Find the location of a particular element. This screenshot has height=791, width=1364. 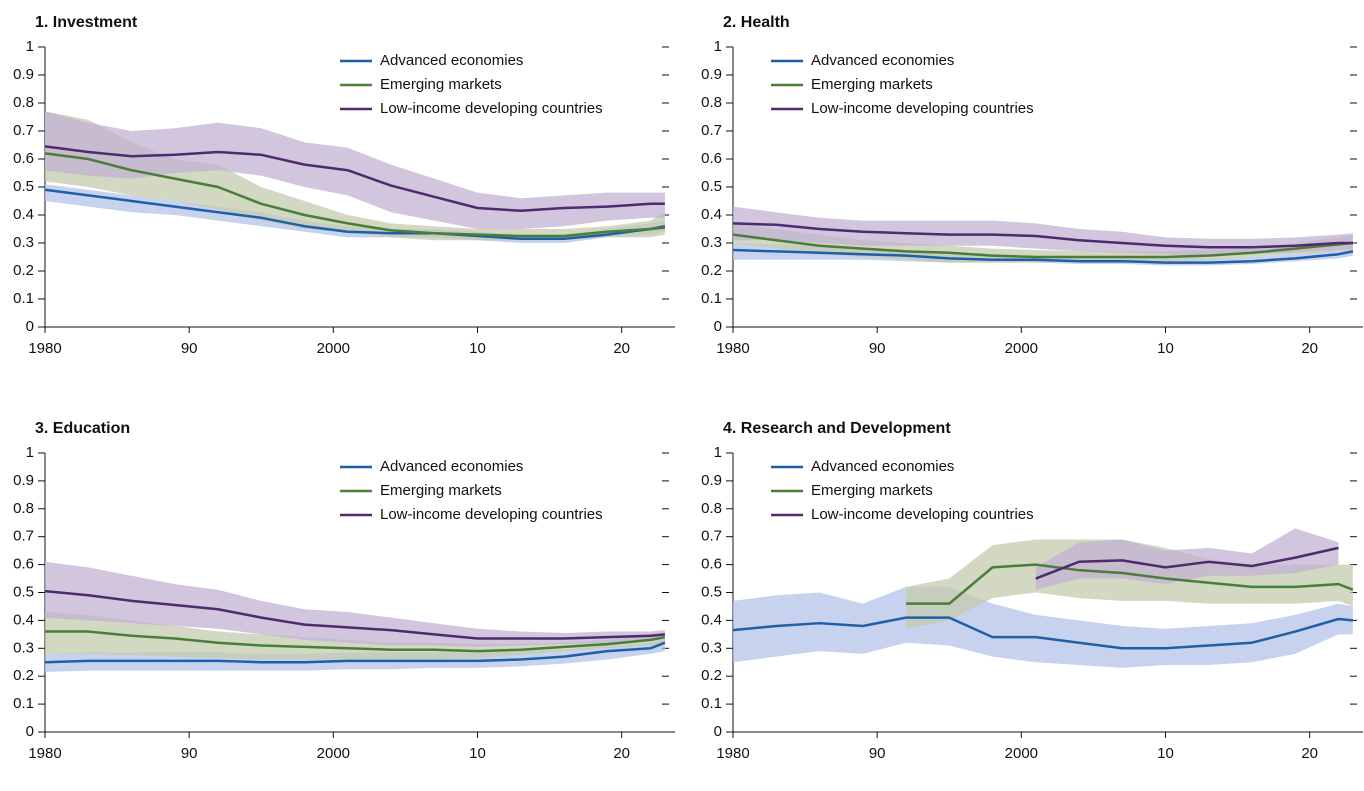

panel-title: 2. Health is located at coordinates (756, 22).